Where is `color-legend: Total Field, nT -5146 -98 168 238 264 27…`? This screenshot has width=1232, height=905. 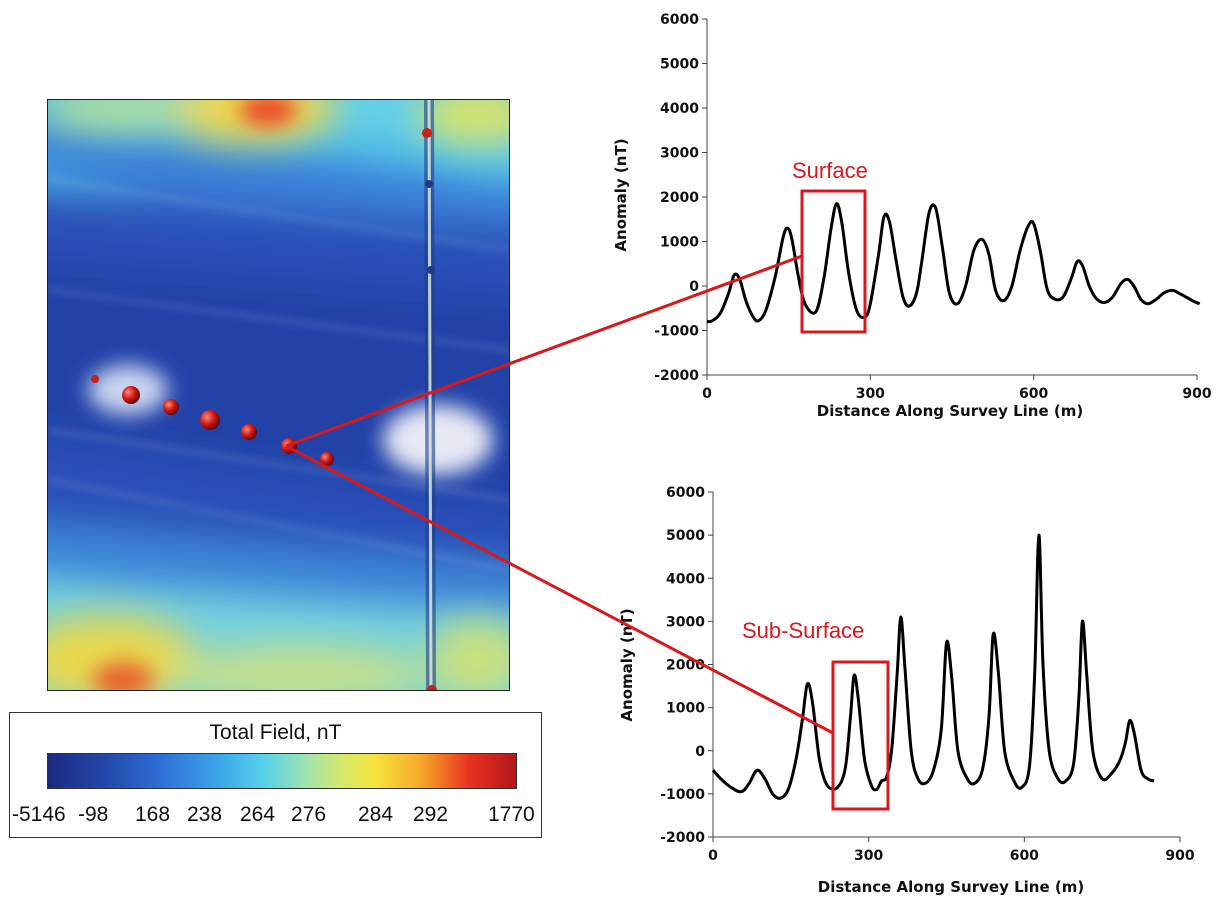
color-legend: Total Field, nT -5146 -98 168 238 264 27… is located at coordinates (275, 775).